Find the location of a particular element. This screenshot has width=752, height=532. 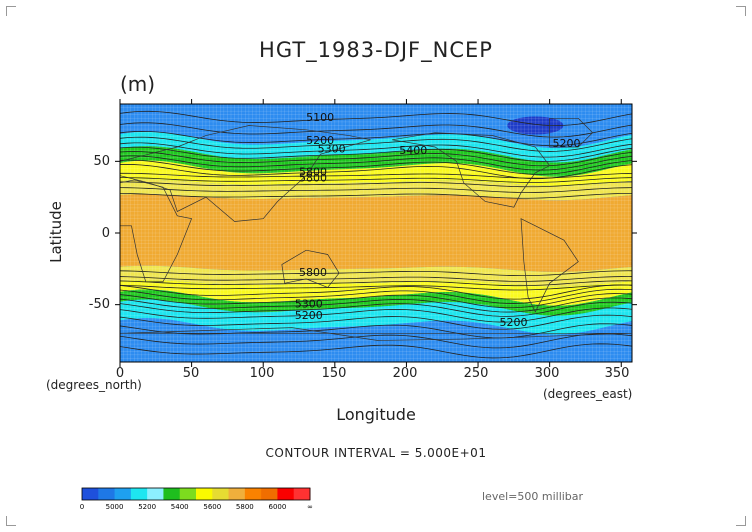

x-tick-label: 200 is located at coordinates (405, 373).